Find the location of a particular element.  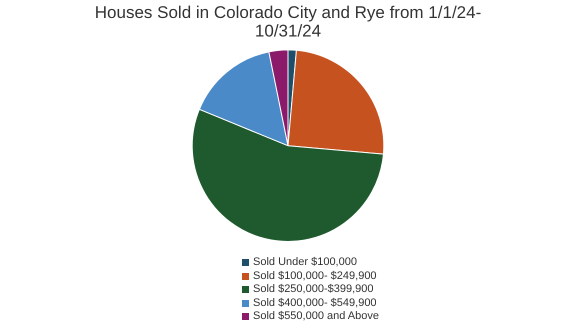

legend-label: Sold Under $100,000 is located at coordinates (305, 263).